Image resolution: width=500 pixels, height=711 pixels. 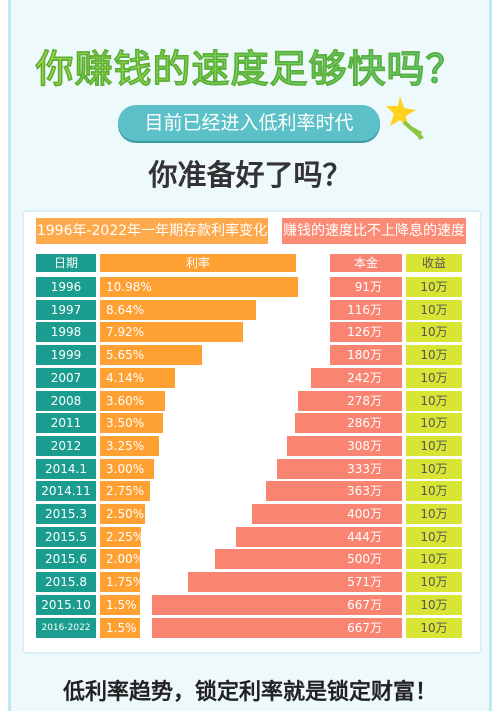 What do you see at coordinates (249, 692) in the screenshot?
I see `footer-slogan: 低利率趋势，锁定利率就是锁定财富！` at bounding box center [249, 692].